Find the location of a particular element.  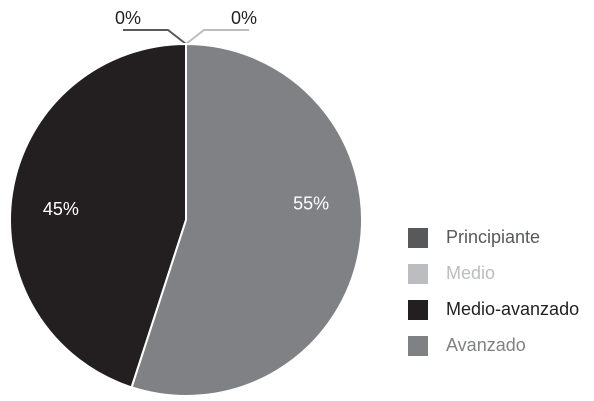

data-label: 55% is located at coordinates (311, 204).